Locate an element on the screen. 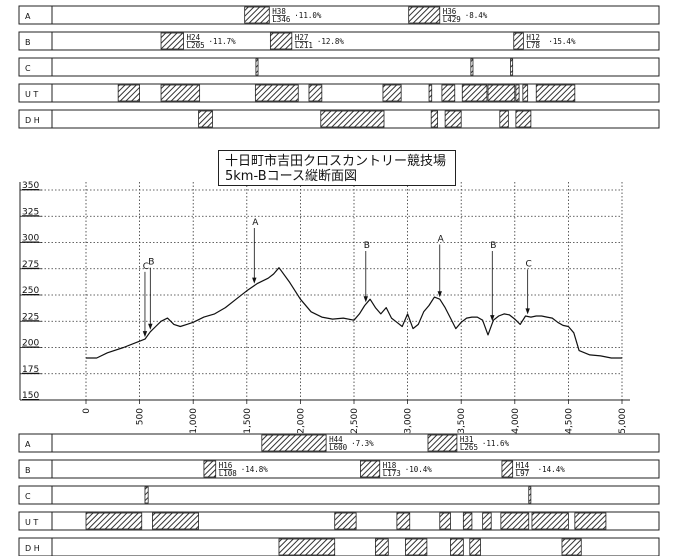  x-tick-label: 1,000 is located at coordinates (194, 421).